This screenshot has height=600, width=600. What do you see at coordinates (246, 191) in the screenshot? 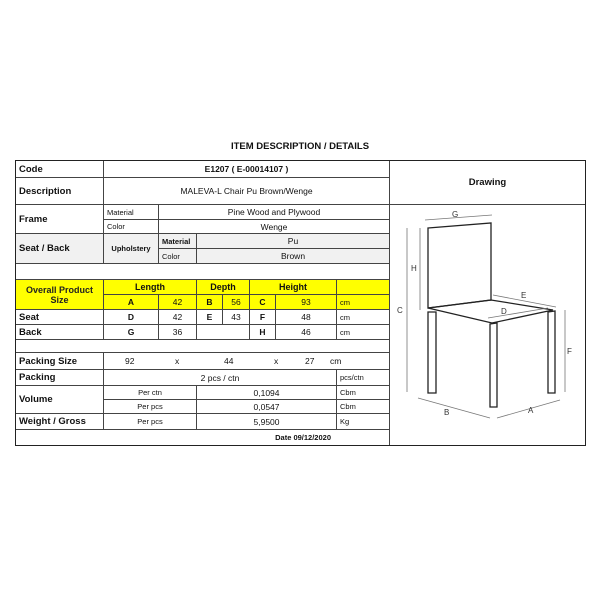
I see `description-value: MALEVA-L Chair Pu Brown/Wenge` at bounding box center [246, 191].